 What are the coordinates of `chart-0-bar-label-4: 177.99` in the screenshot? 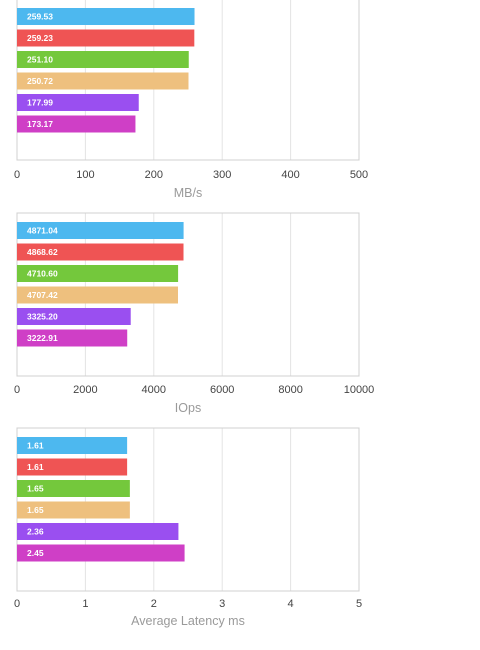 It's located at (40, 103).